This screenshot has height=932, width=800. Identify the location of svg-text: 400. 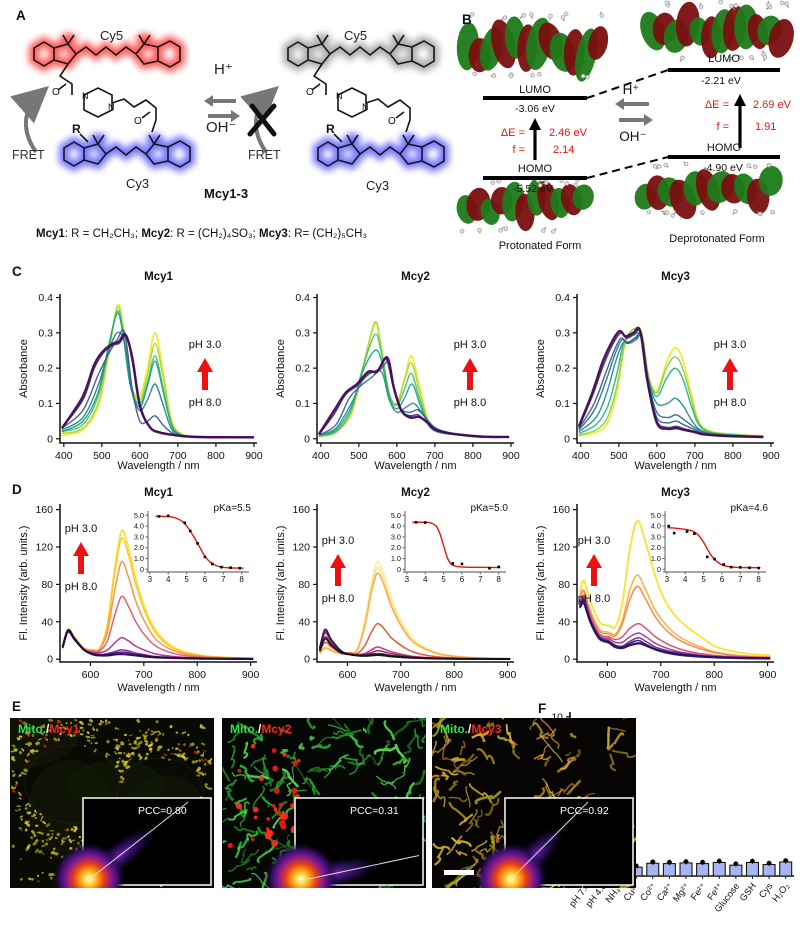
(321, 456).